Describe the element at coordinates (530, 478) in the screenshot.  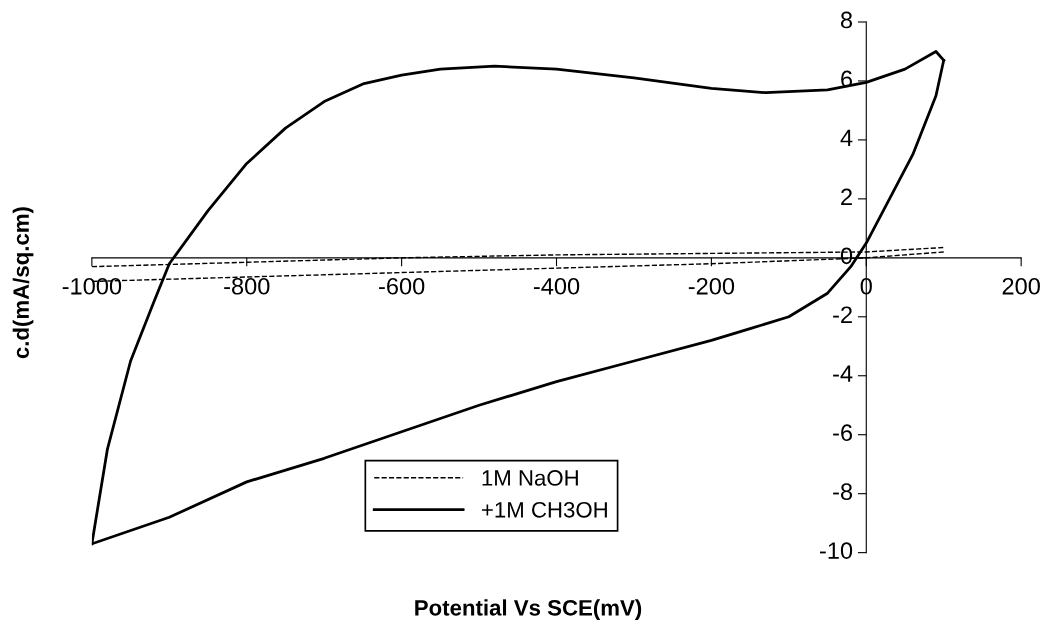
I see `legend-label: 1M NaOH` at that location.